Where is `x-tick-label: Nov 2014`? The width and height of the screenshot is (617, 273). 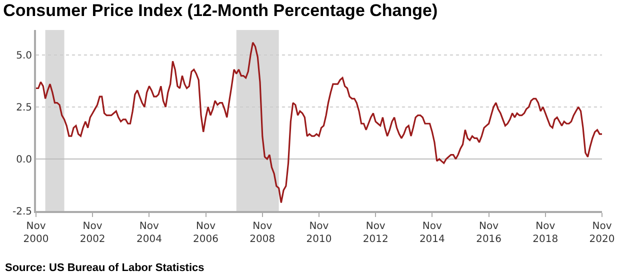 x-tick-label: Nov 2014 is located at coordinates (432, 233).